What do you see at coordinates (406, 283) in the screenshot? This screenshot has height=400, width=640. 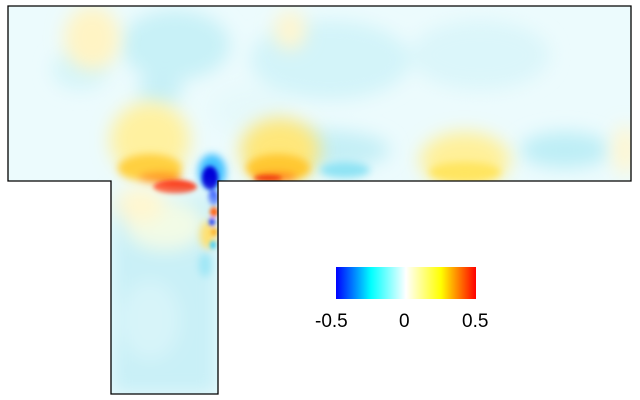 I see `colorbar-gradient` at bounding box center [406, 283].